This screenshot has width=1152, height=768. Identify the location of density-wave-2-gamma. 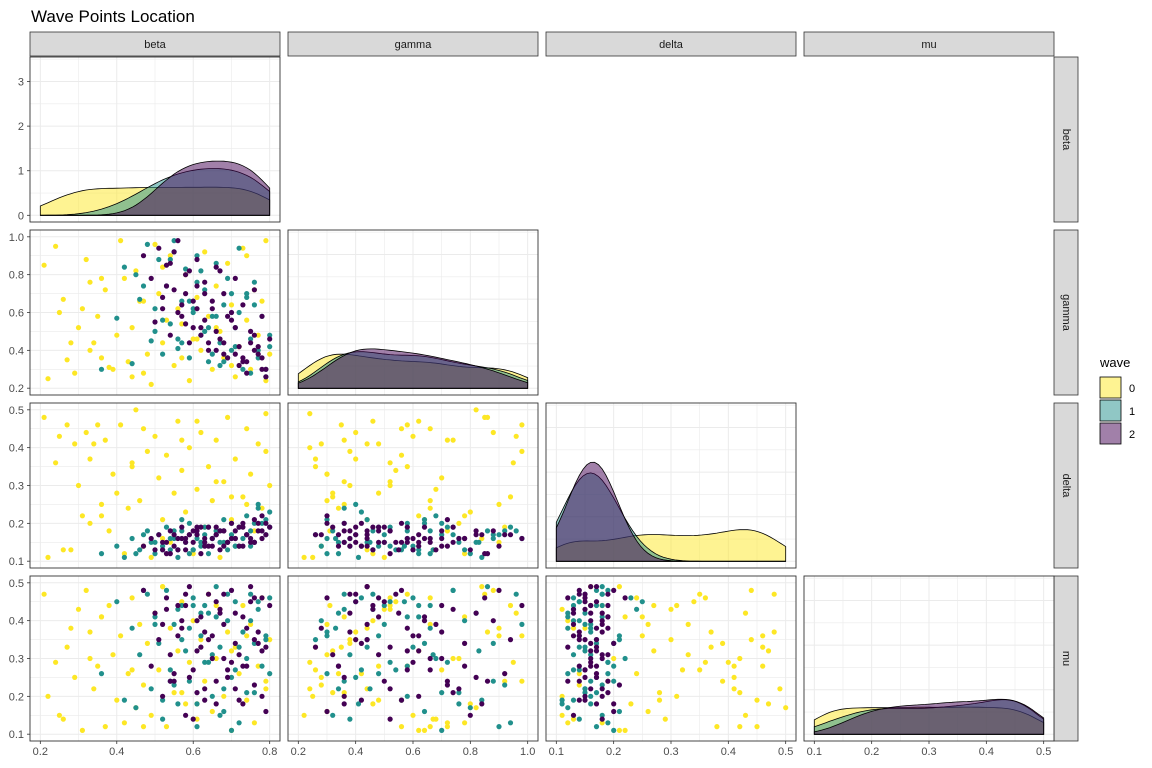
(413, 368).